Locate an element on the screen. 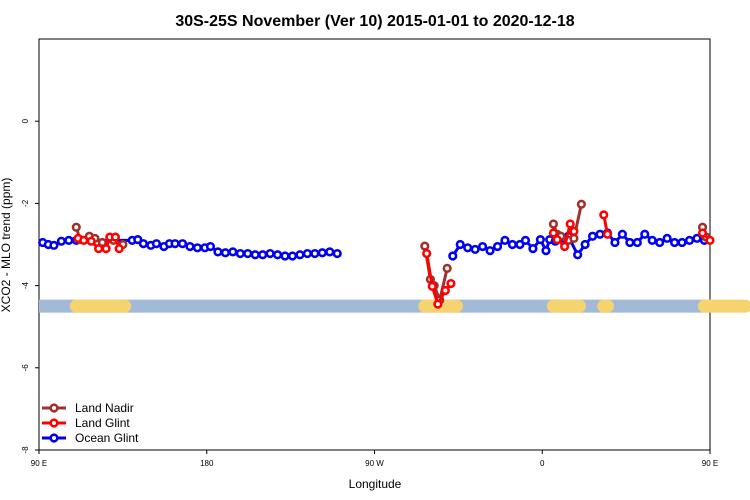 Image resolution: width=750 pixels, height=500 pixels. legend-label: Ocean Glint is located at coordinates (107, 438).